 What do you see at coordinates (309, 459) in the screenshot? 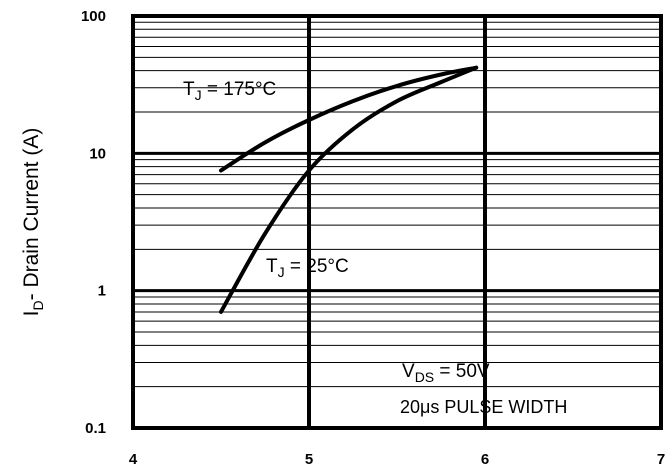
I see `x-tick-label: 5` at bounding box center [309, 459].